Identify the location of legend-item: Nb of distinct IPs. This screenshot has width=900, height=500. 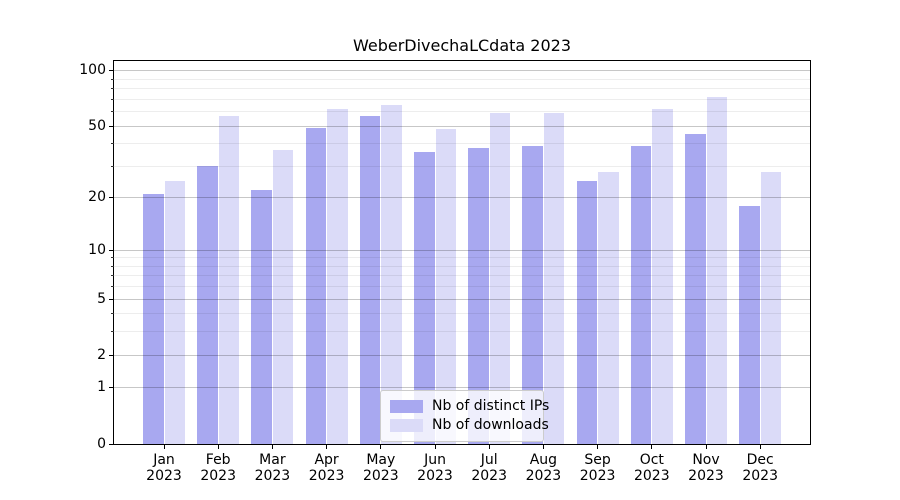
(469, 406).